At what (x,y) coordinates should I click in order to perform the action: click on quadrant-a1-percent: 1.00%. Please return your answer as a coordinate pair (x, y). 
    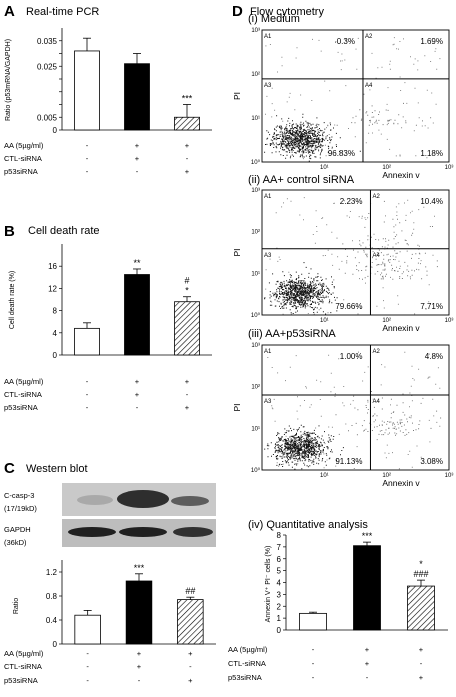
    Looking at the image, I should click on (351, 356).